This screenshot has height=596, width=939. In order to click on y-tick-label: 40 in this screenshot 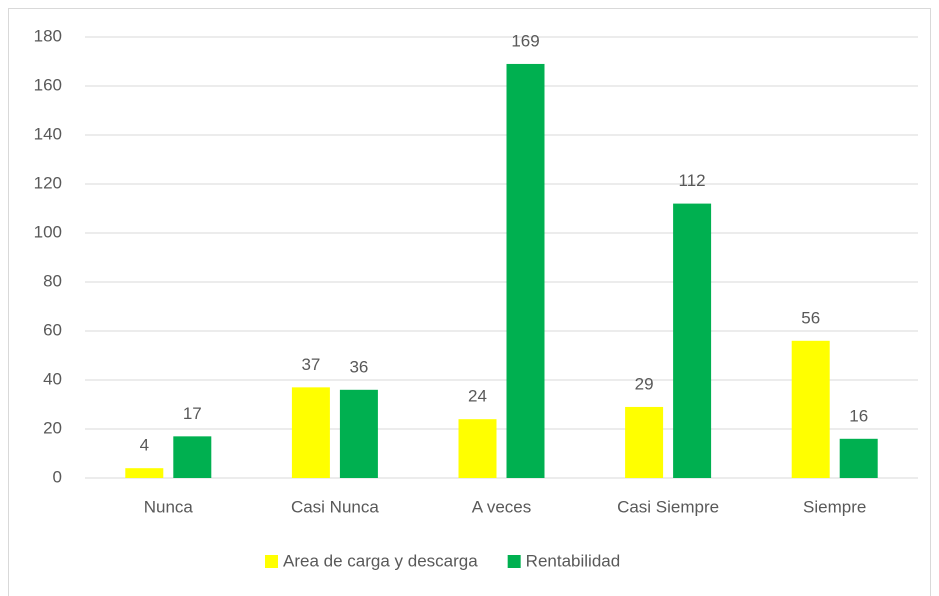, I will do `click(52, 378)`.